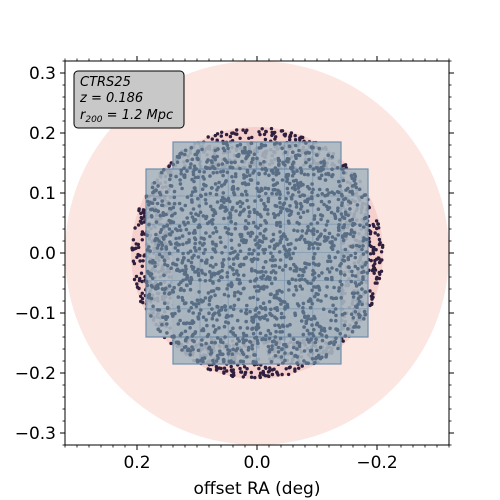  I want to click on annotation-box: CTRS25 z = 0.186 r200 = 1.2 Mpc, so click(129, 99).